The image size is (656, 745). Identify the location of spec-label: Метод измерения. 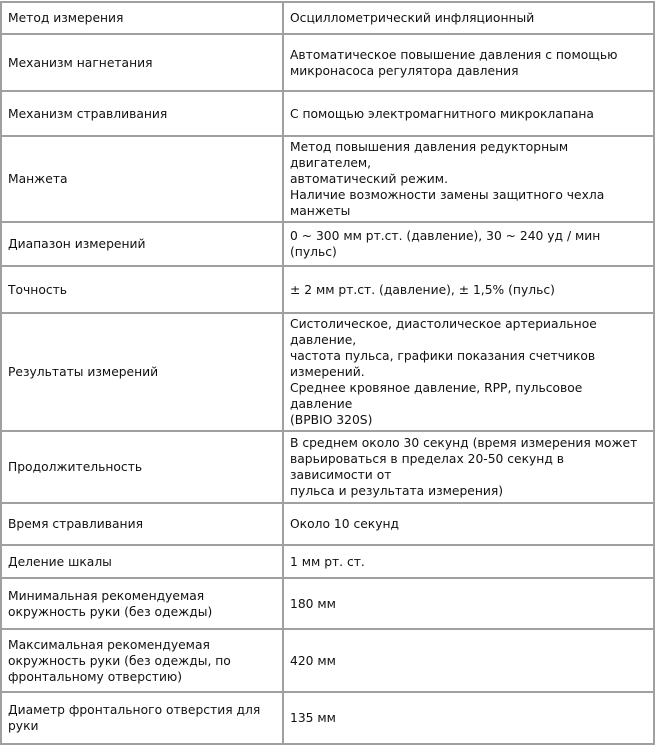
(142, 18).